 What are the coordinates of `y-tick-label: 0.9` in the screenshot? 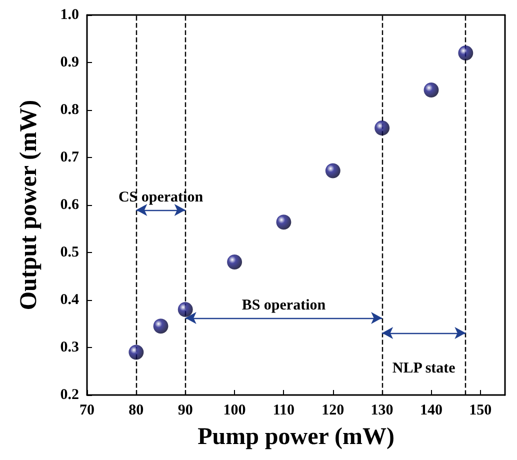 It's located at (69, 62).